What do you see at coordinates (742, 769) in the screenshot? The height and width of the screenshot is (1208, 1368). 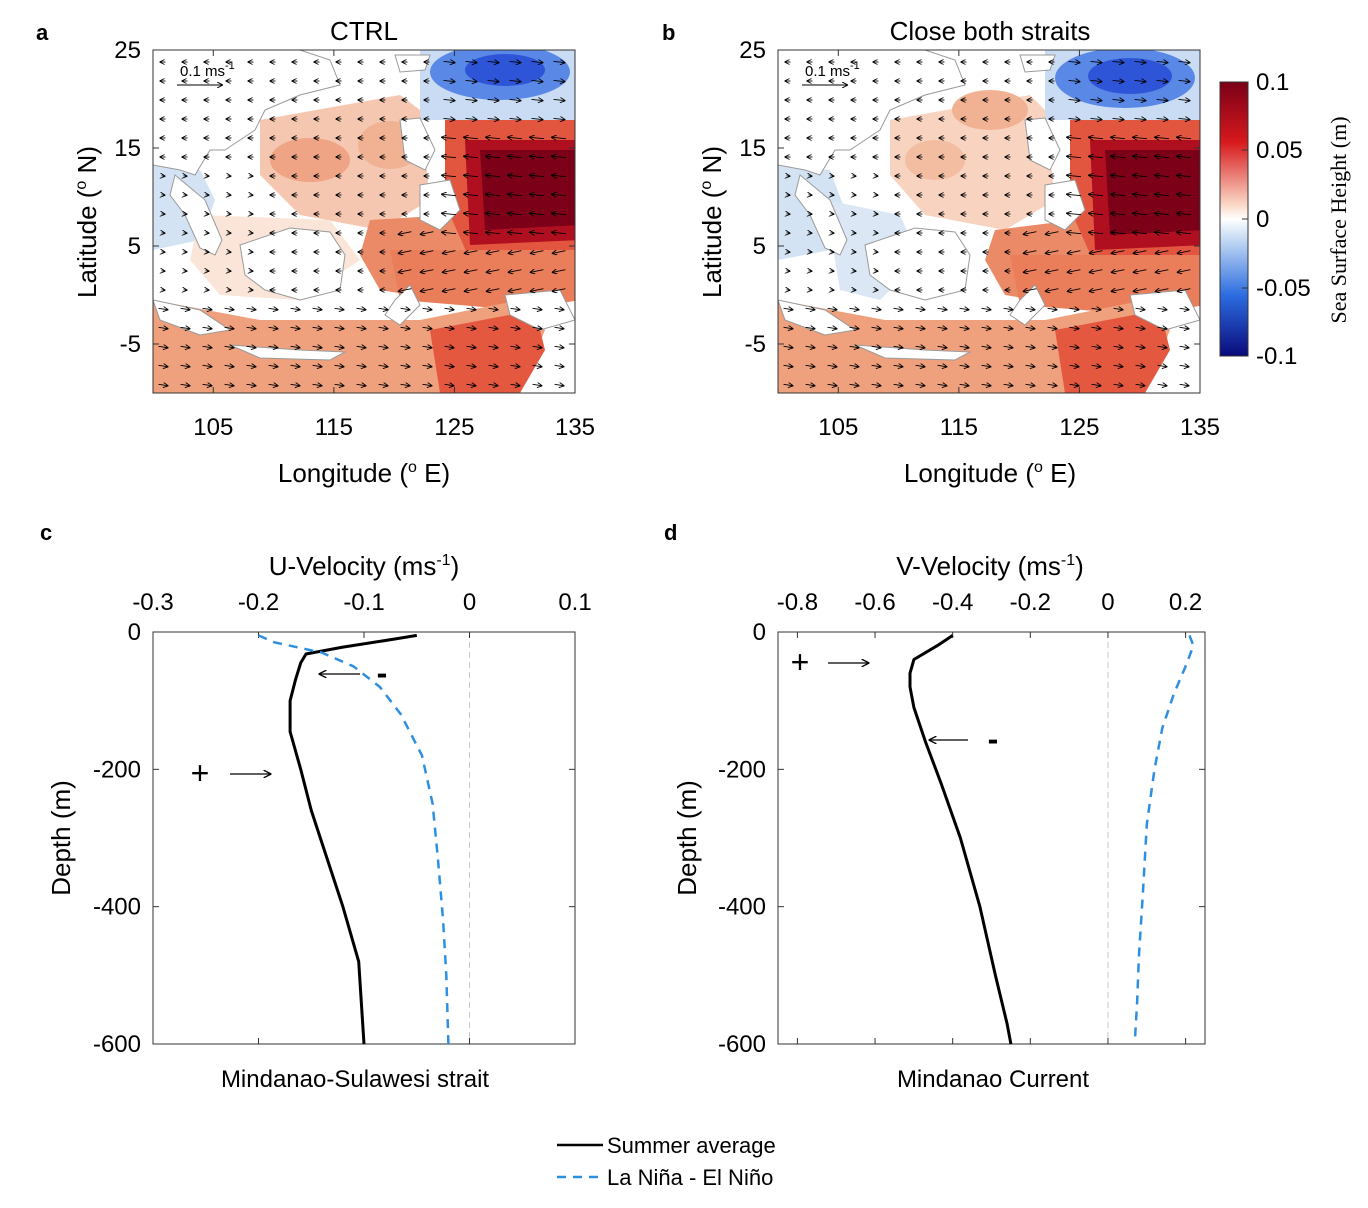 I see `ytick-label-d-1: -200` at bounding box center [742, 769].